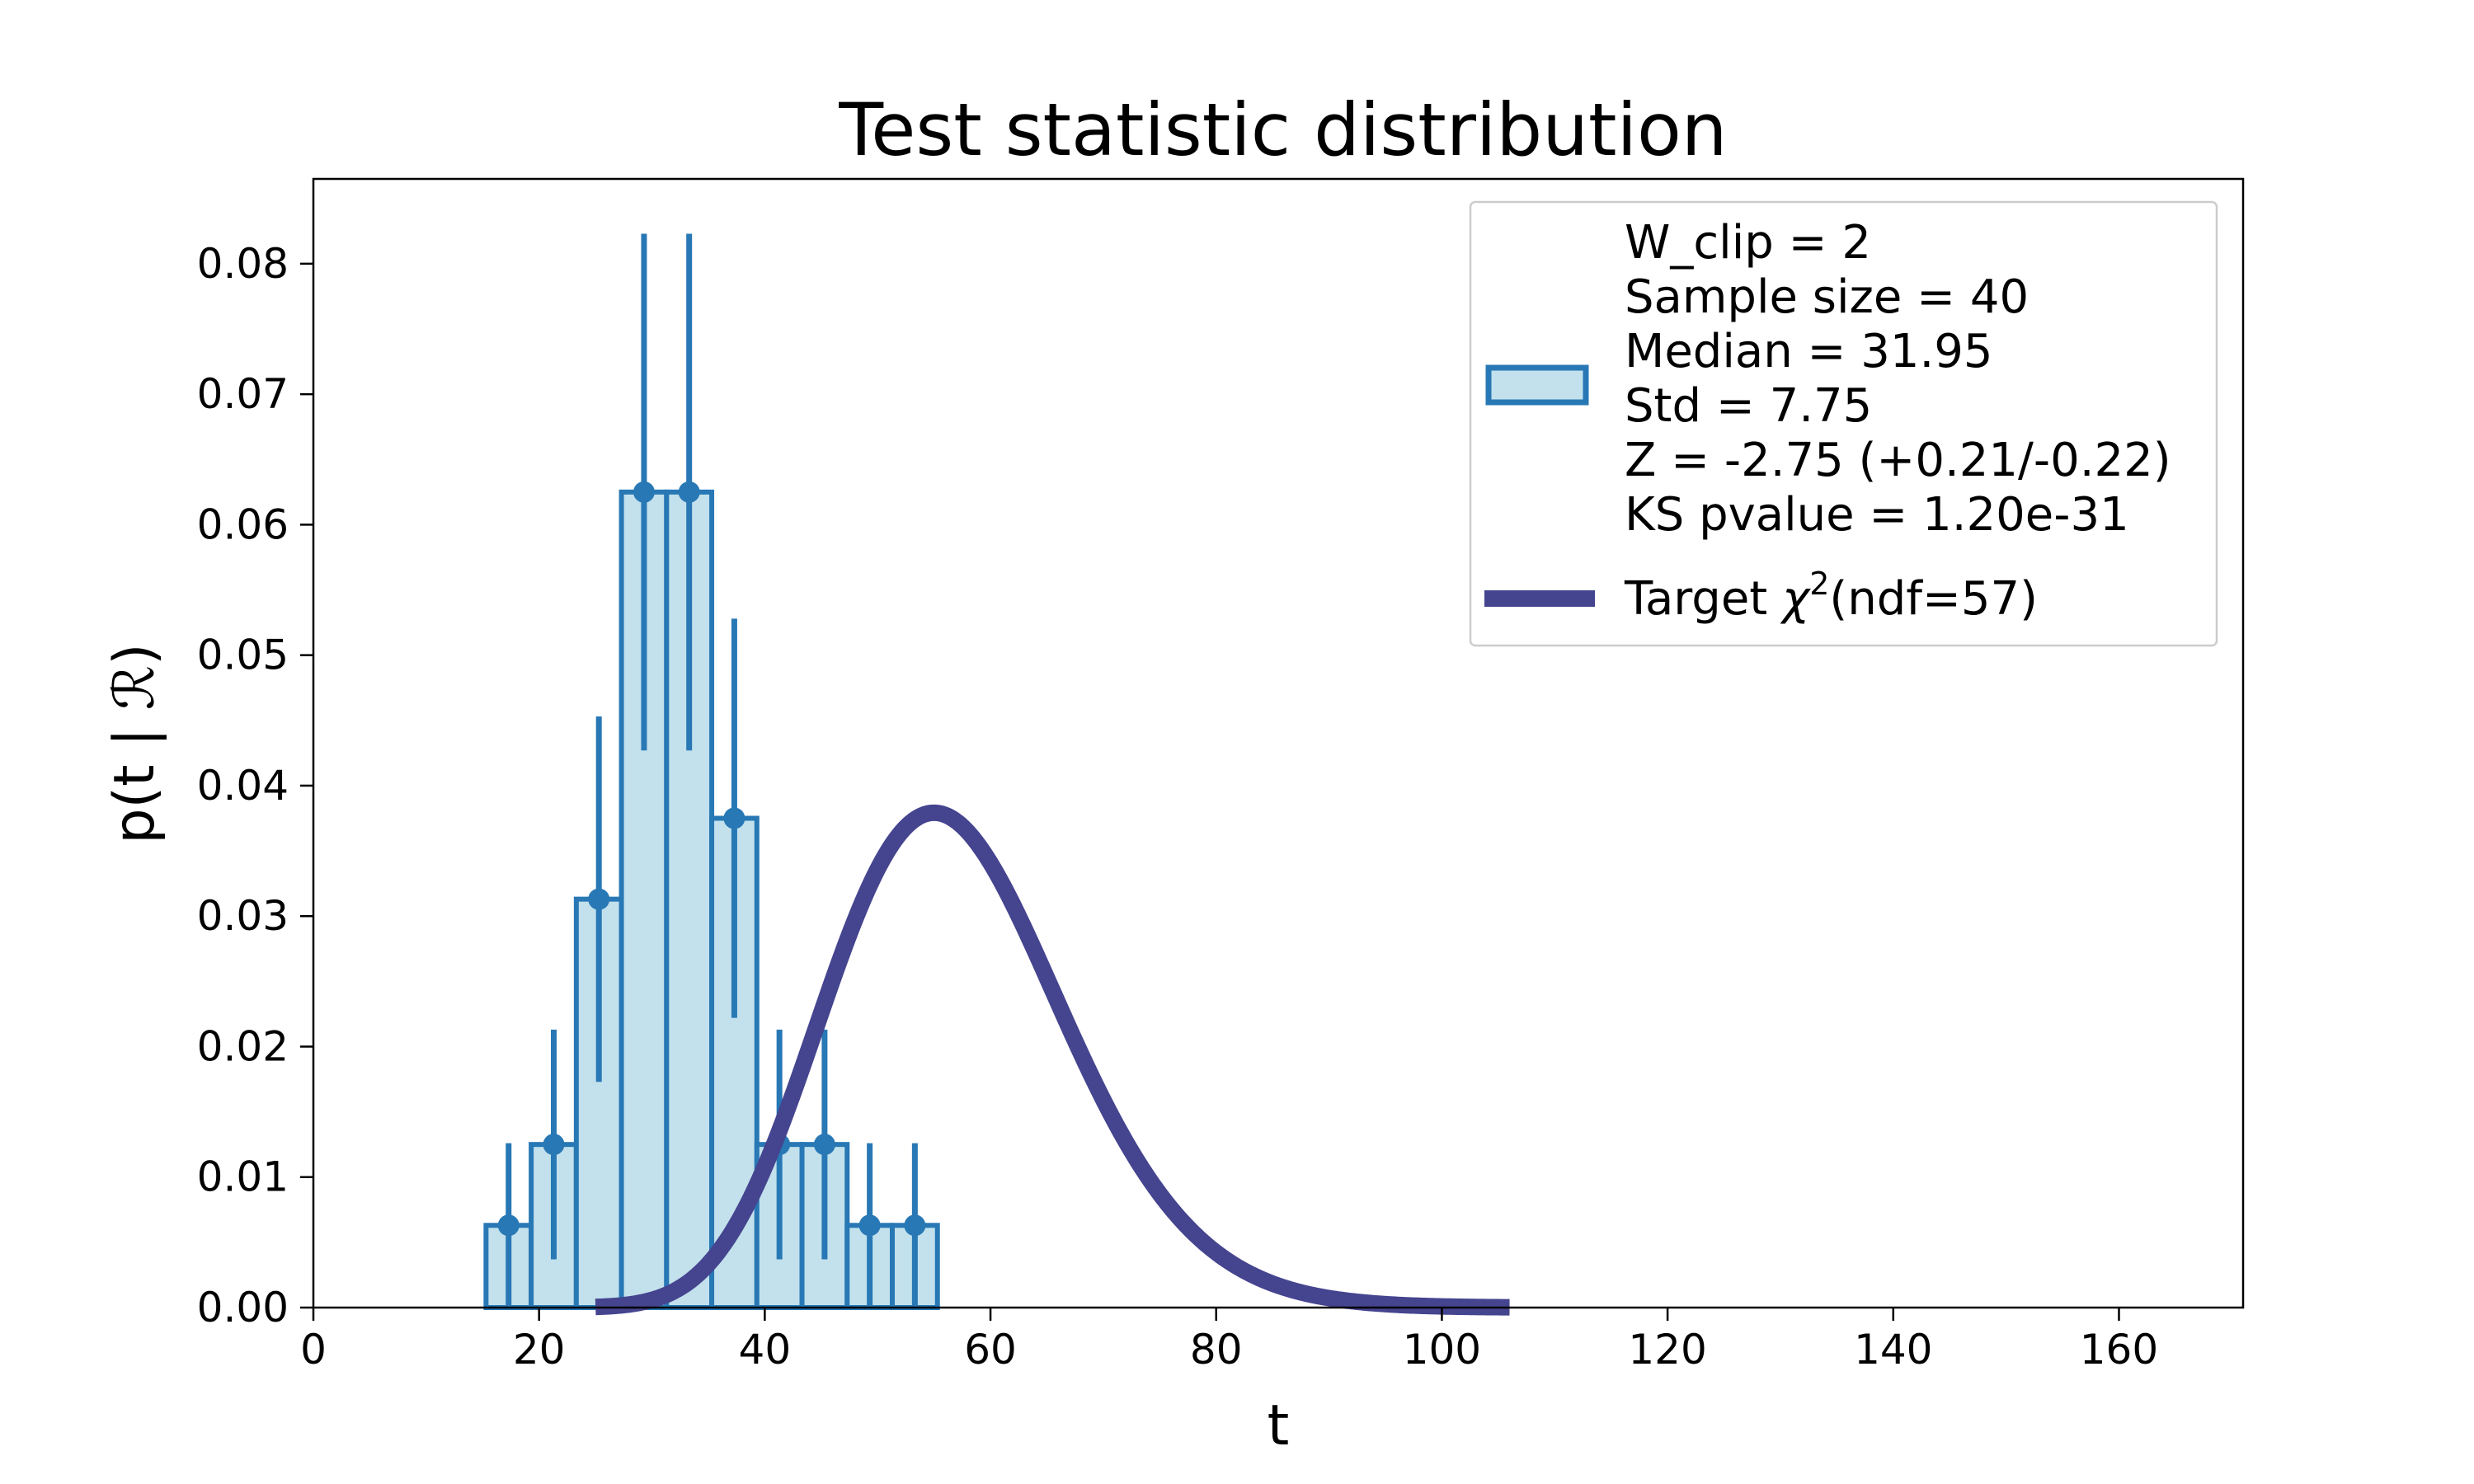 This screenshot has width=2474, height=1484. What do you see at coordinates (243, 916) in the screenshot?
I see `y-tick-label: 0.03` at bounding box center [243, 916].